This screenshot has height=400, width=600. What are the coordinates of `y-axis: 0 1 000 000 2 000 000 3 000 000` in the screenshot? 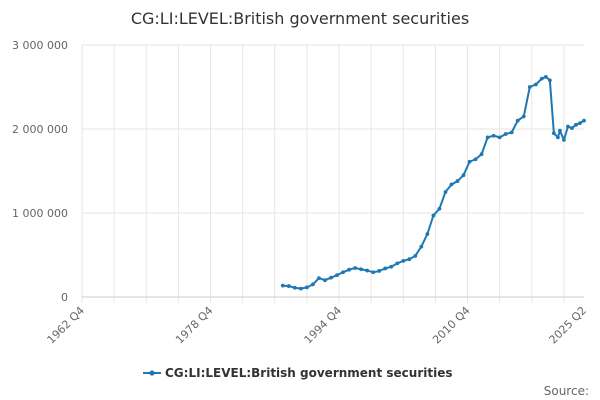 It's located at (40, 171).